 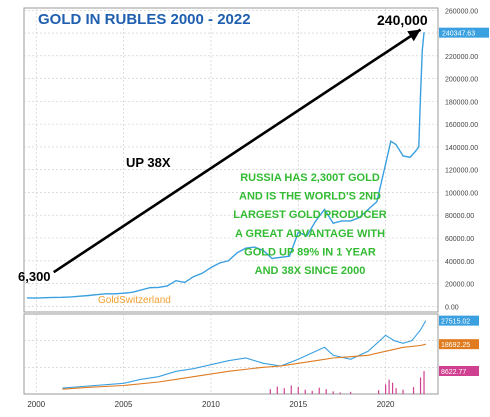 What do you see at coordinates (458, 34) in the screenshot?
I see `last-value-label: 240347.63` at bounding box center [458, 34].